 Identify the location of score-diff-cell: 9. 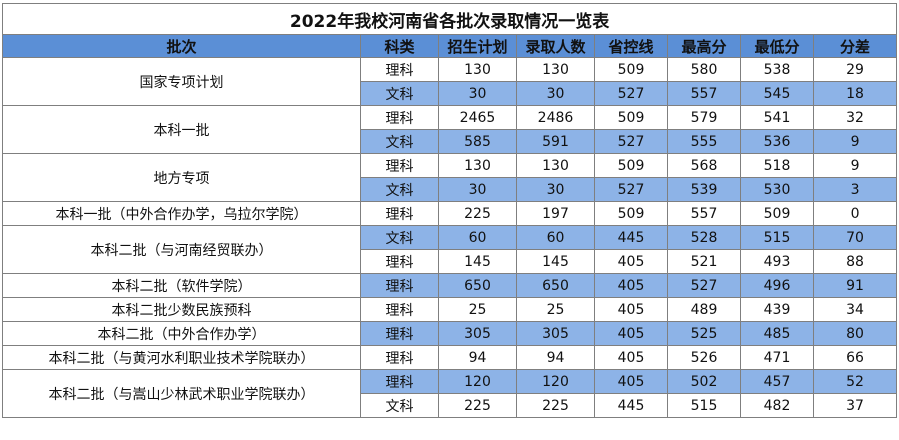
(855, 165).